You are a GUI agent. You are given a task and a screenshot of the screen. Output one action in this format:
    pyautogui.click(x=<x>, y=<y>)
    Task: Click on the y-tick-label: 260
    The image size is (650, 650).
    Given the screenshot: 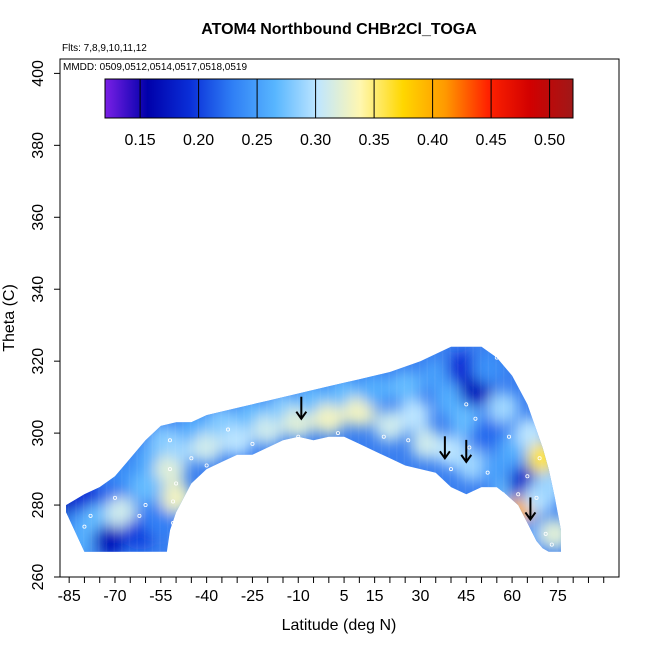 What is the action you would take?
    pyautogui.click(x=38, y=577)
    